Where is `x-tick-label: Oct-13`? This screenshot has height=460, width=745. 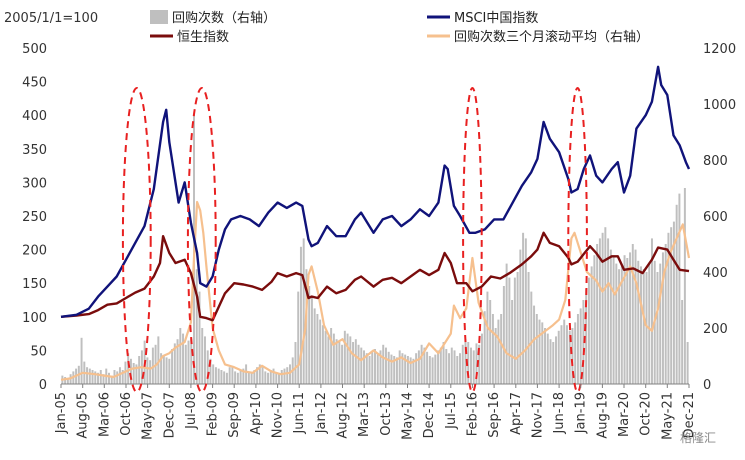
x-tick-label: Oct-13 is located at coordinates (386, 414).